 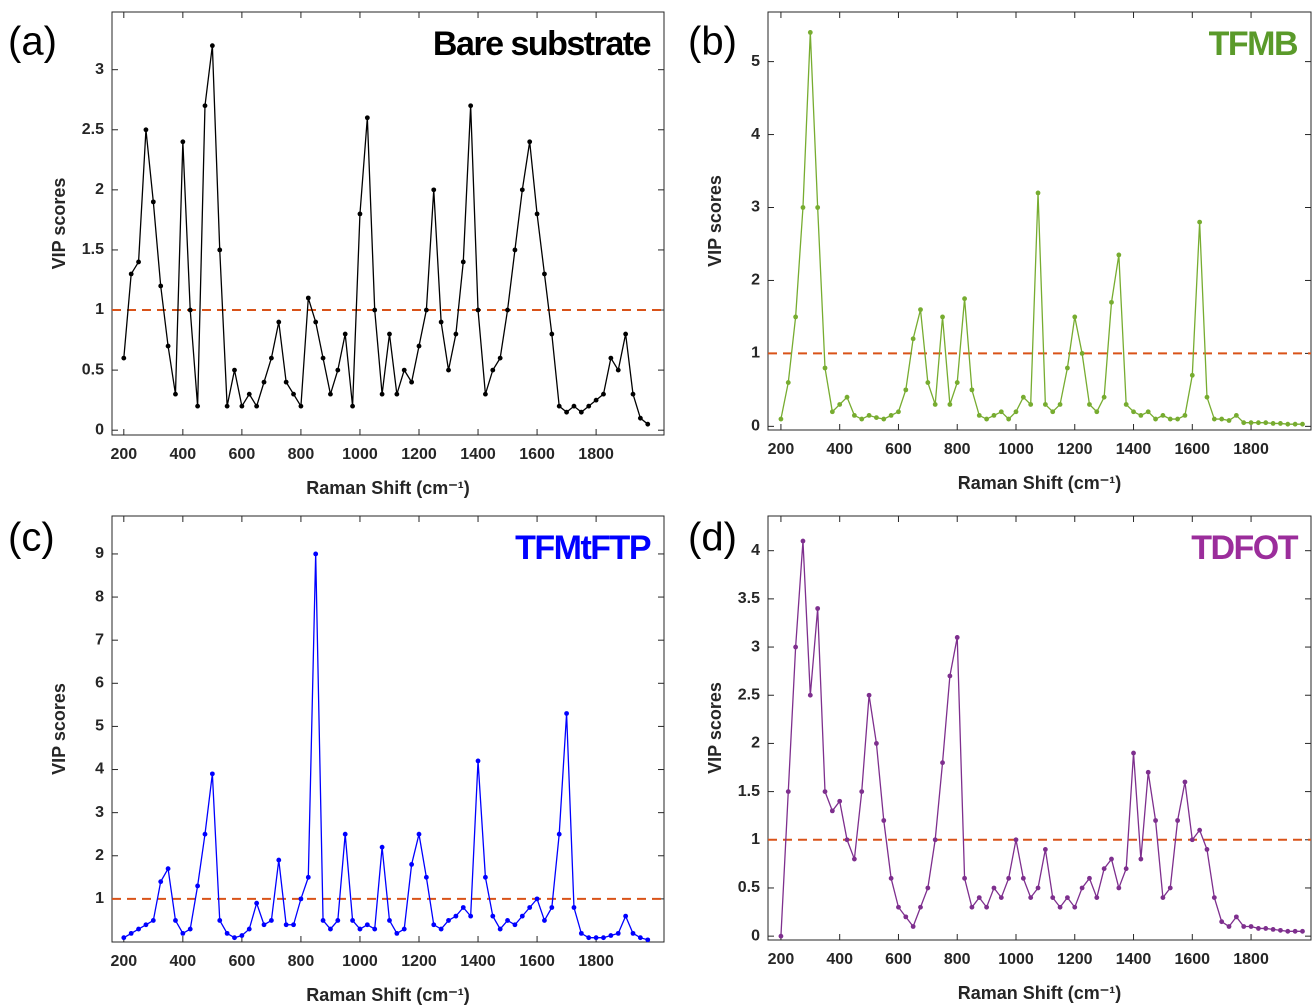 What do you see at coordinates (583, 548) in the screenshot?
I see `panel-title: TFMtFTP` at bounding box center [583, 548].